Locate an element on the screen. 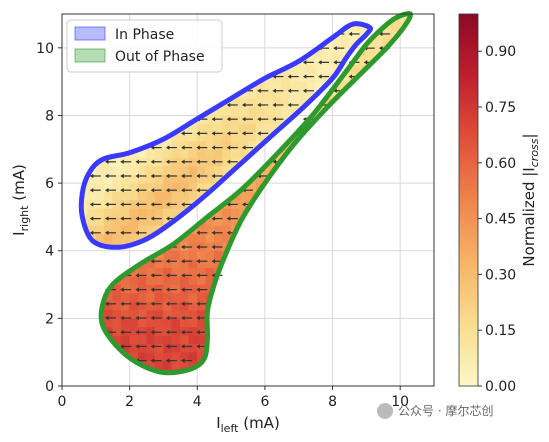 The width and height of the screenshot is (549, 442). legend-box is located at coordinates (144, 46).